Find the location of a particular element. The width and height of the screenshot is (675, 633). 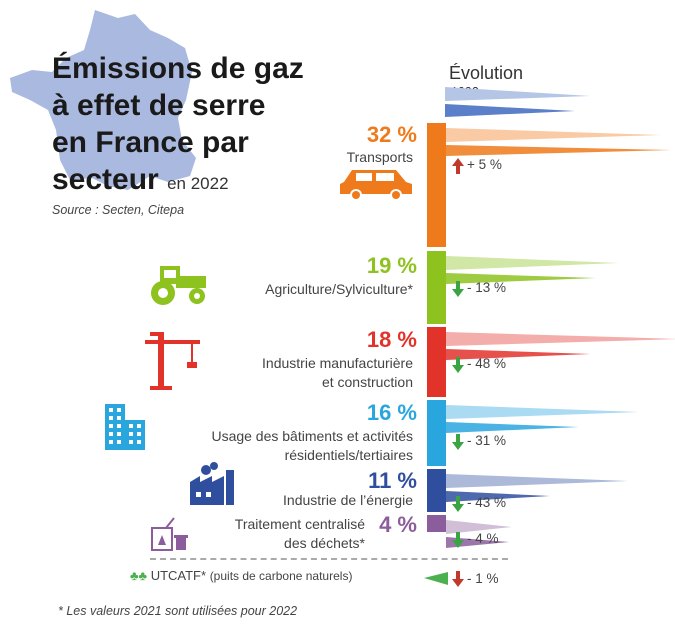

arrow-up-icon is located at coordinates (458, 166).